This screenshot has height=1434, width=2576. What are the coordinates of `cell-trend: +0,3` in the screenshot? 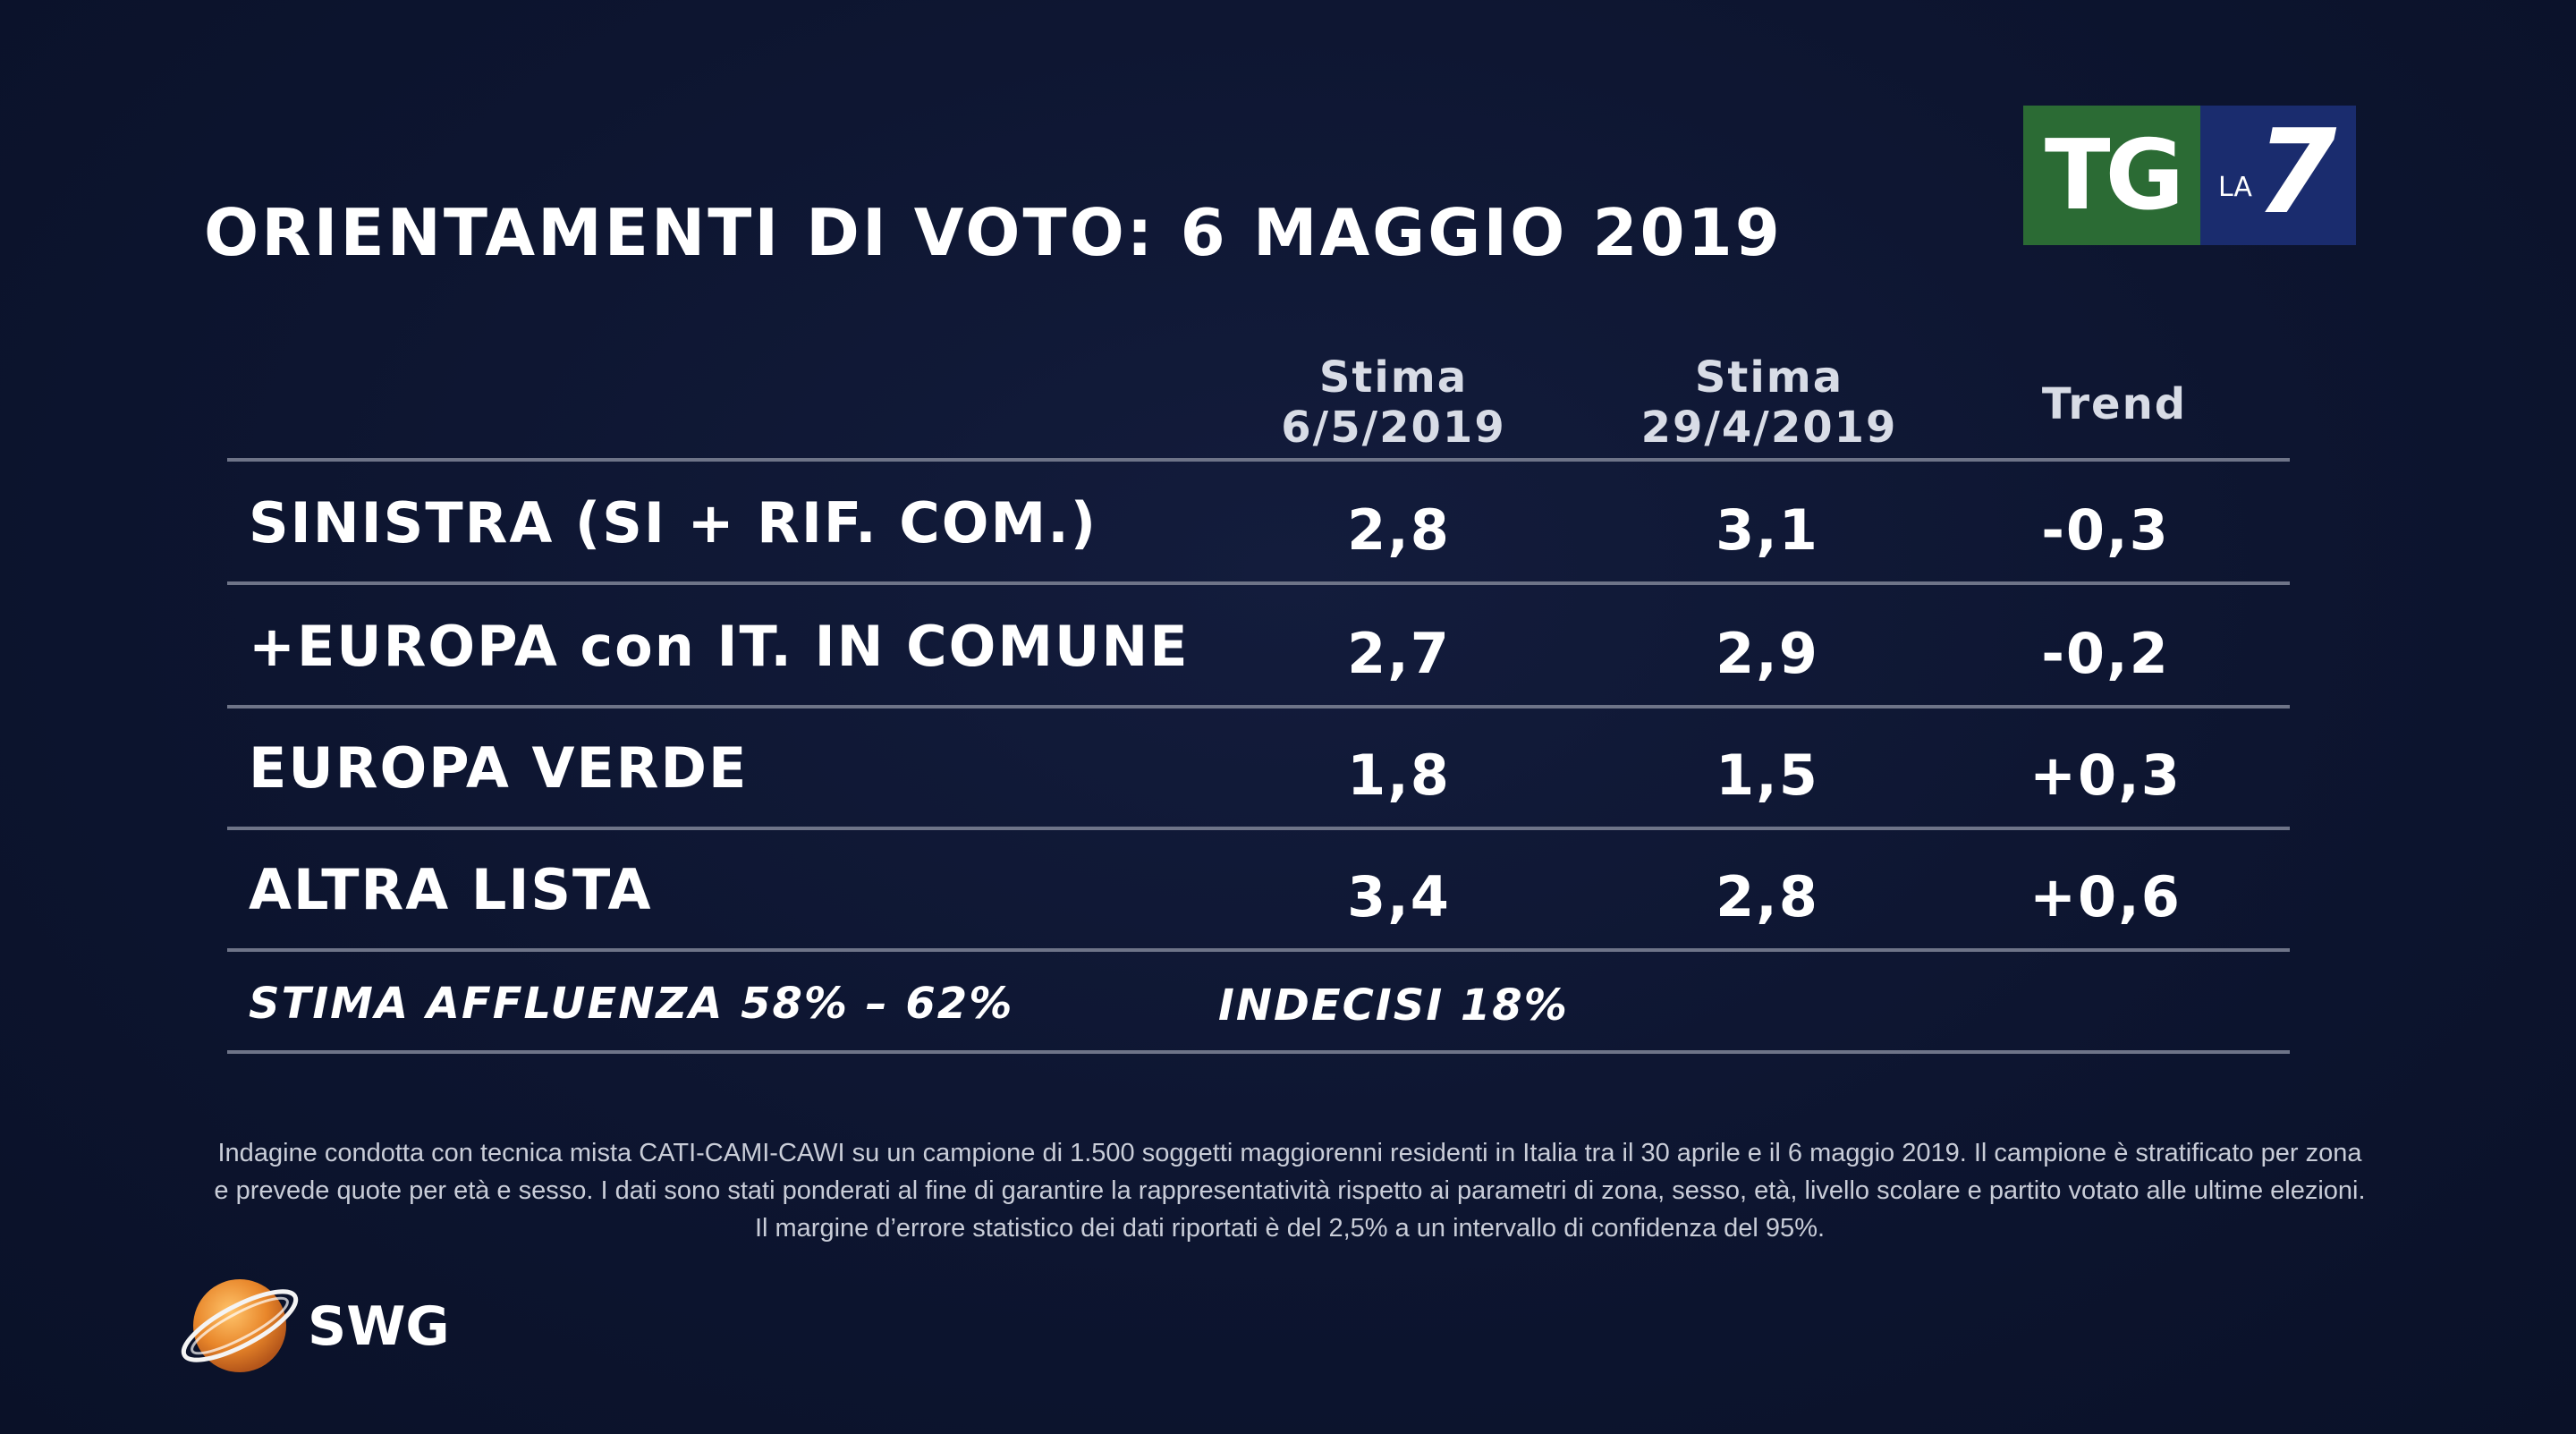 It's located at (2105, 775).